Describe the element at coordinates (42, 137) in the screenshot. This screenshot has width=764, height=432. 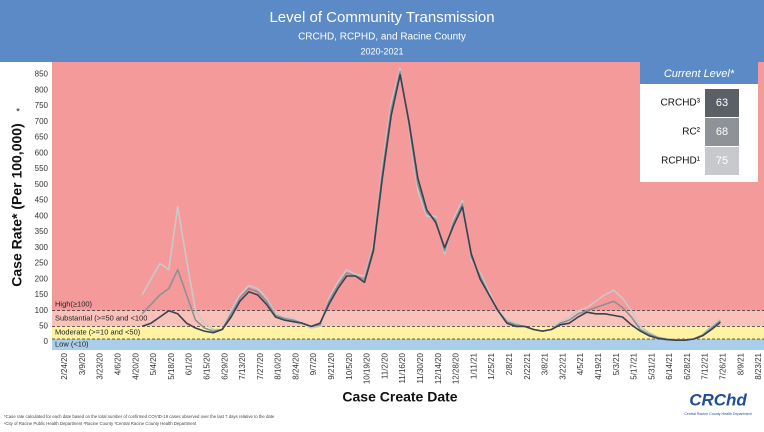
I see `y-tick-label: 650` at that location.